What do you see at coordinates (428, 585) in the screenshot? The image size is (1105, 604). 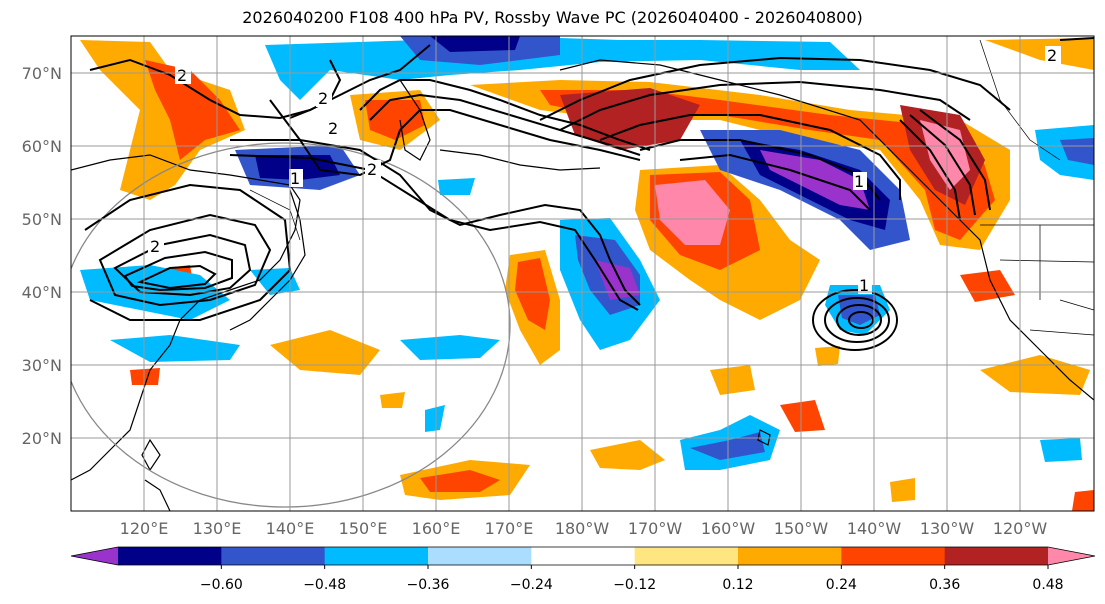 I see `colorbar-tick-label: −0.36` at bounding box center [428, 585].